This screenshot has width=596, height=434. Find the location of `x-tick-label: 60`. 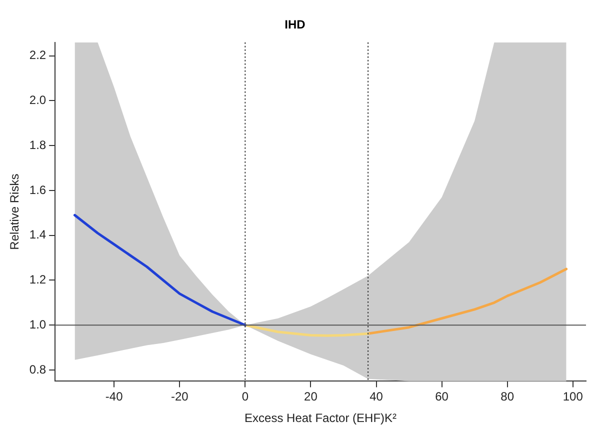

x-tick-label: 60 is located at coordinates (442, 397).